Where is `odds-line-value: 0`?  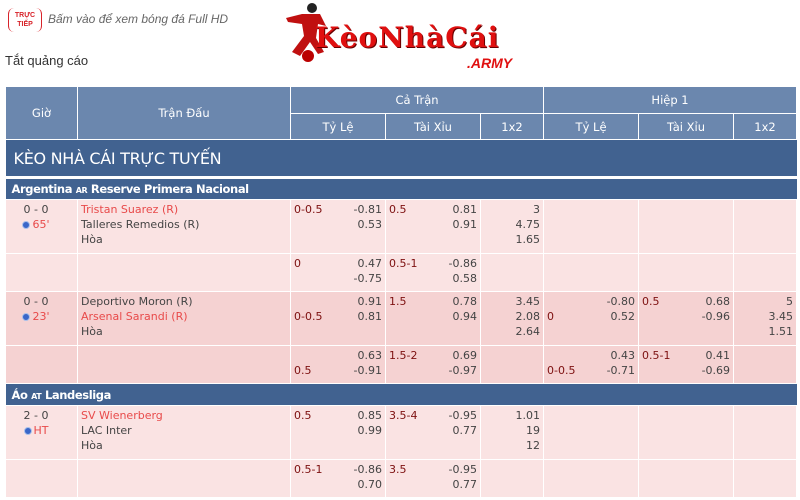 odds-line-value: 0 is located at coordinates (297, 263).